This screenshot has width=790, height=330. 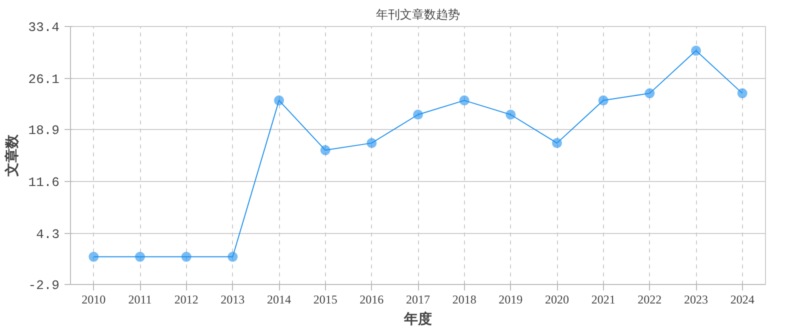 What do you see at coordinates (696, 299) in the screenshot?
I see `x-tick-label: 2023` at bounding box center [696, 299].